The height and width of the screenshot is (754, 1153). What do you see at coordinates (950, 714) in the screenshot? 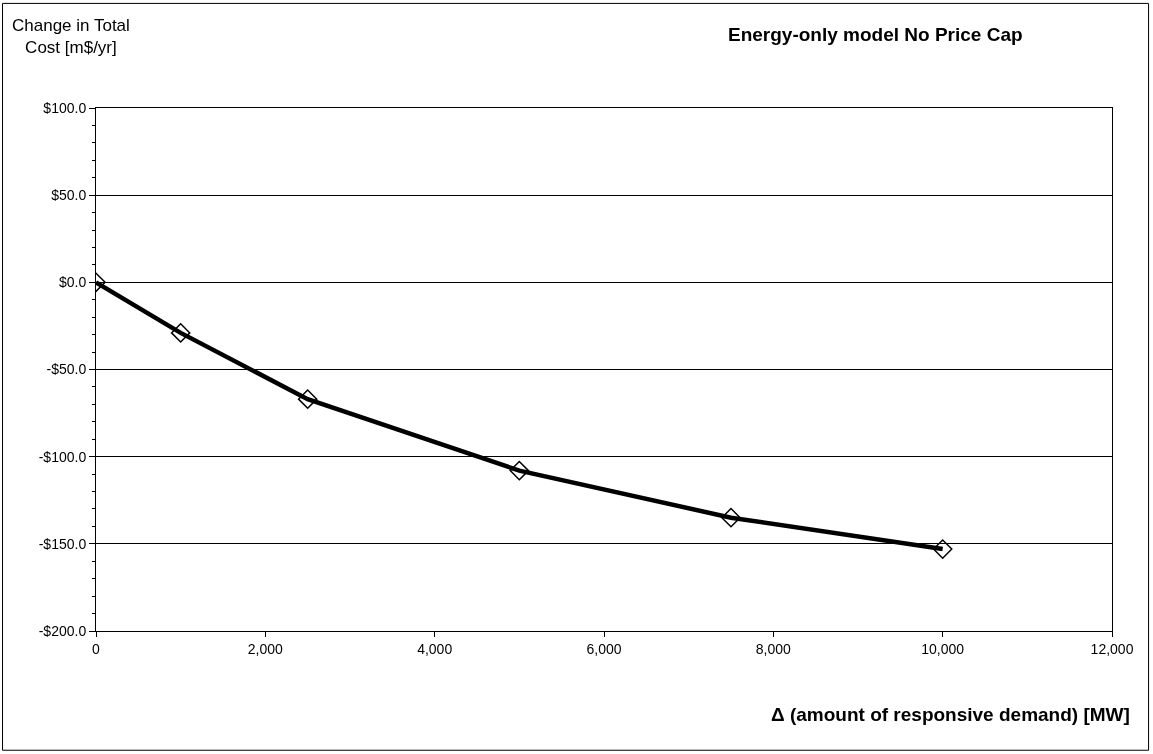
I see `x-axis-title: Δ (amount of responsive demand) [MW]` at bounding box center [950, 714].